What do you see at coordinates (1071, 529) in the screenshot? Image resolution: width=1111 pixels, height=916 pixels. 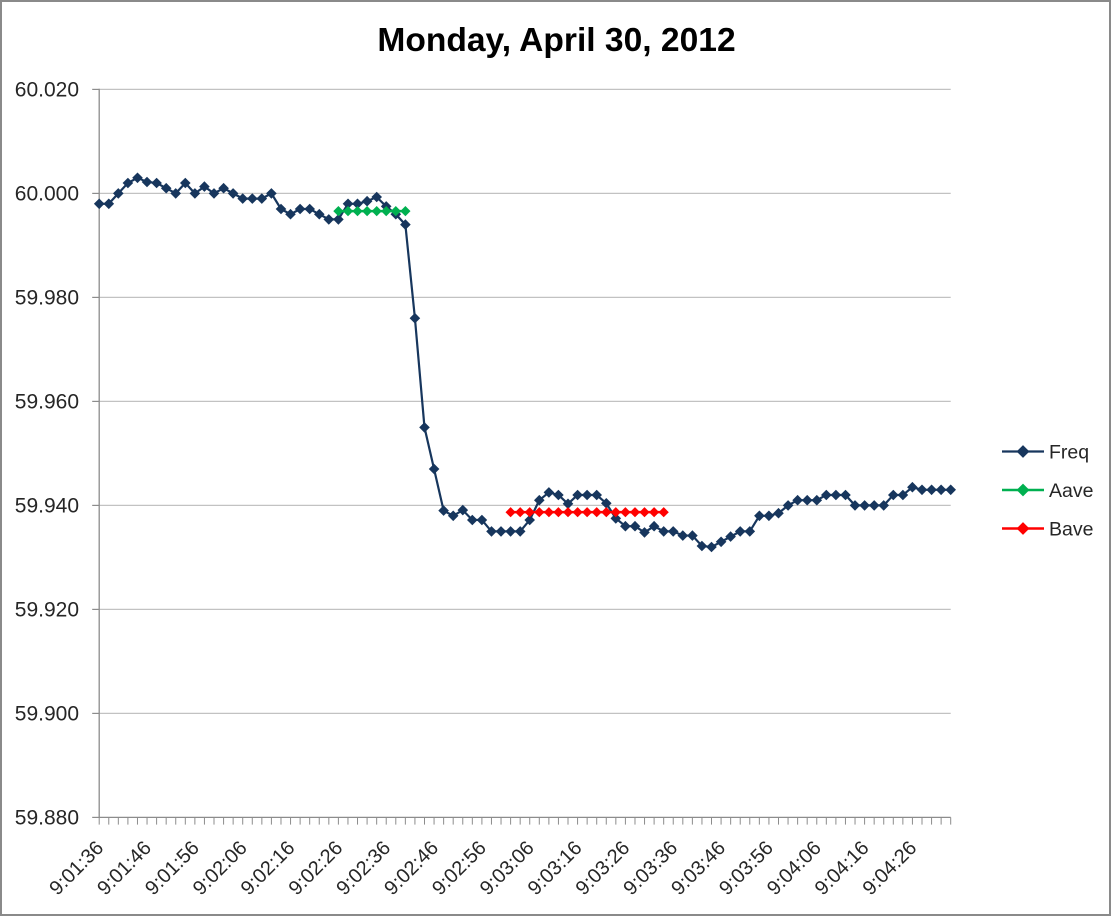 I see `svg-text: Bave` at bounding box center [1071, 529].